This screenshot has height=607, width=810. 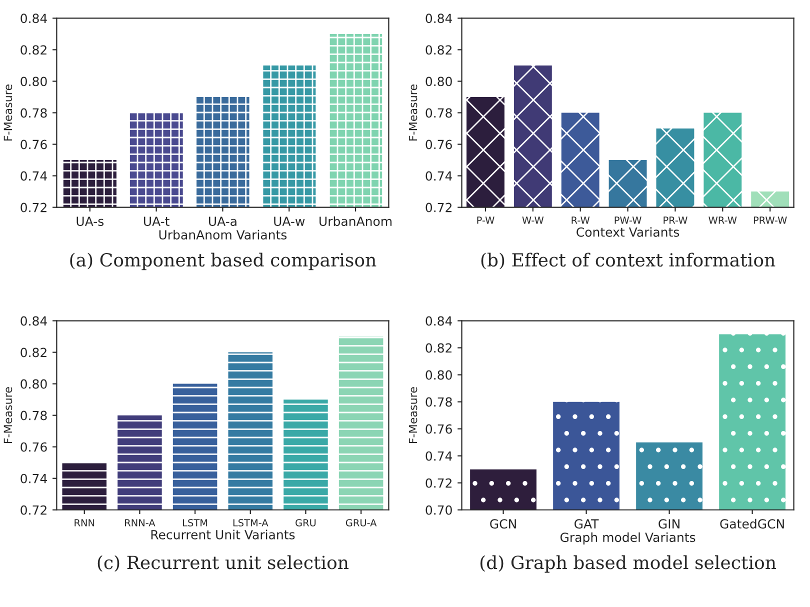 I want to click on x-tick-label: UA-s, so click(x=90, y=221).